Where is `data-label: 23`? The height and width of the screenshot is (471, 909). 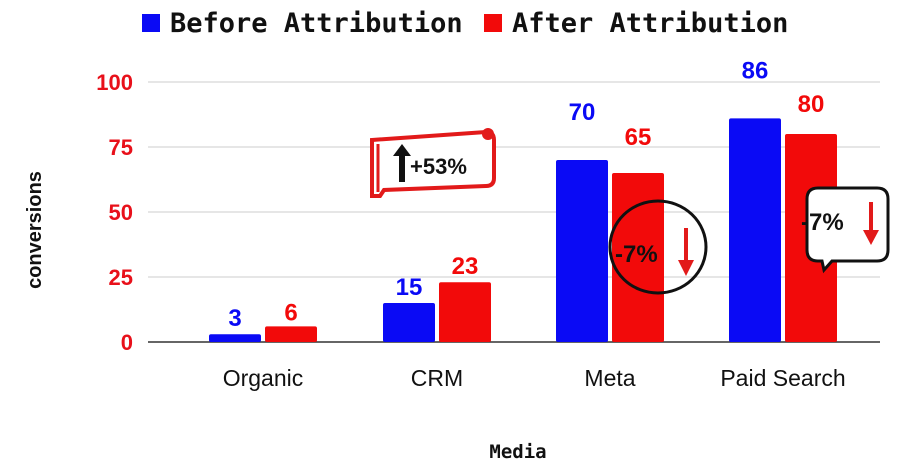 data-label: 23 is located at coordinates (465, 266).